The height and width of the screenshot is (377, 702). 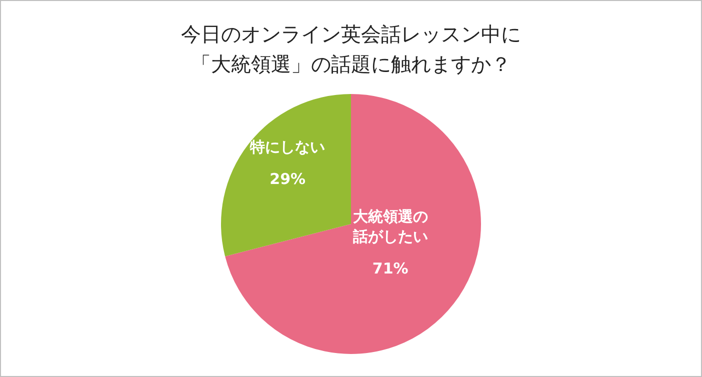 I want to click on slice-label: 特にしない, so click(x=287, y=147).